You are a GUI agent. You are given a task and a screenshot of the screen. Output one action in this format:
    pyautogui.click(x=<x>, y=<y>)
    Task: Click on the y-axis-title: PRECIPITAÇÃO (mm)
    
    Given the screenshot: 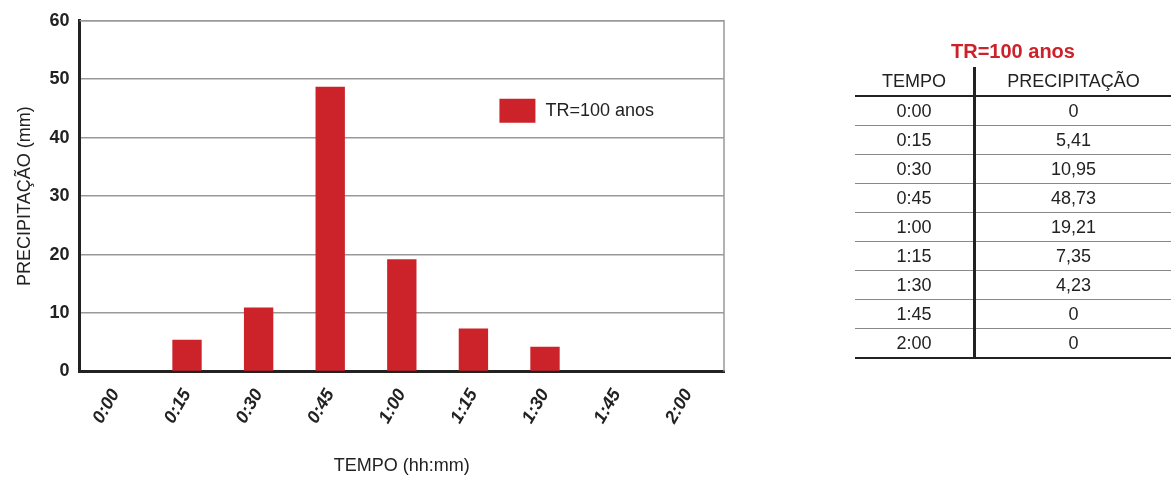 What is the action you would take?
    pyautogui.click(x=23, y=196)
    